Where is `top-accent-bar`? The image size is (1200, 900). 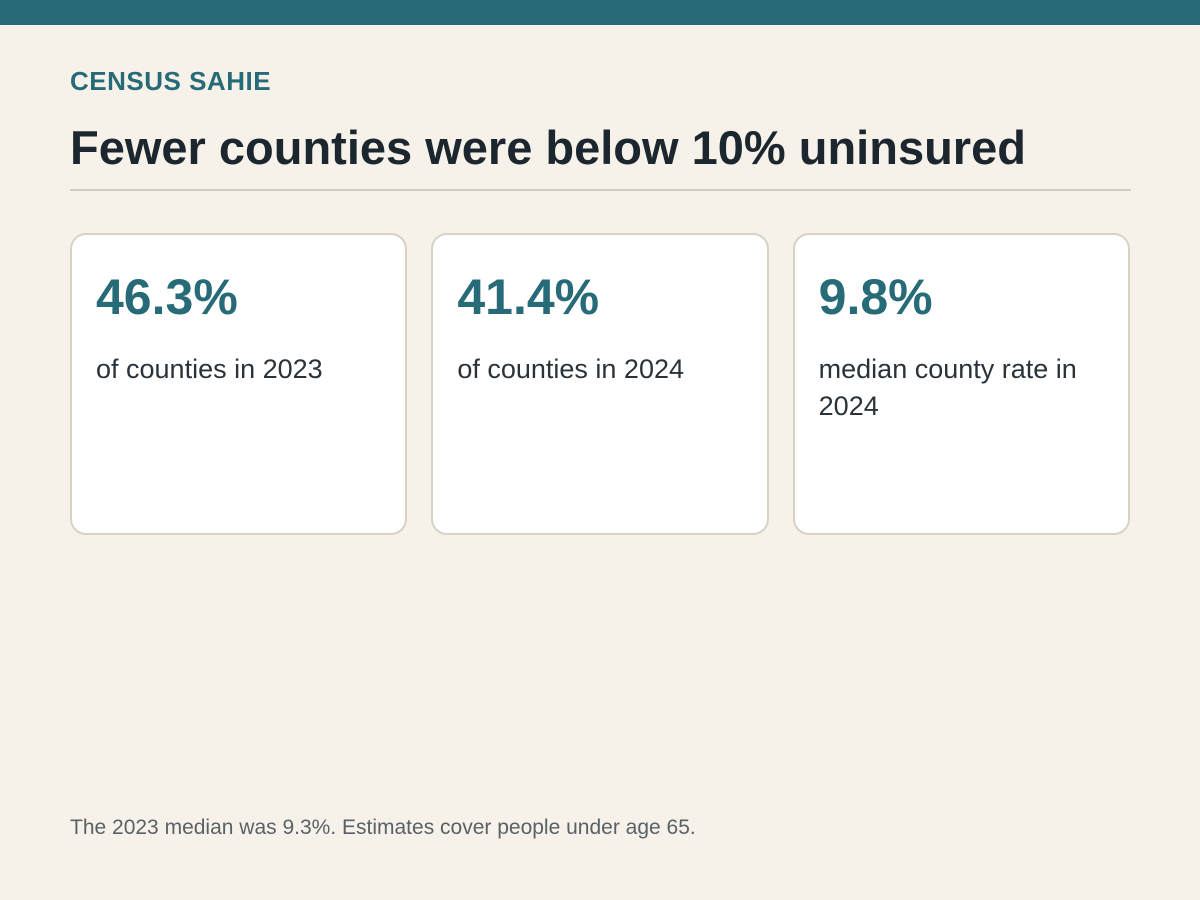
top-accent-bar is located at coordinates (600, 12).